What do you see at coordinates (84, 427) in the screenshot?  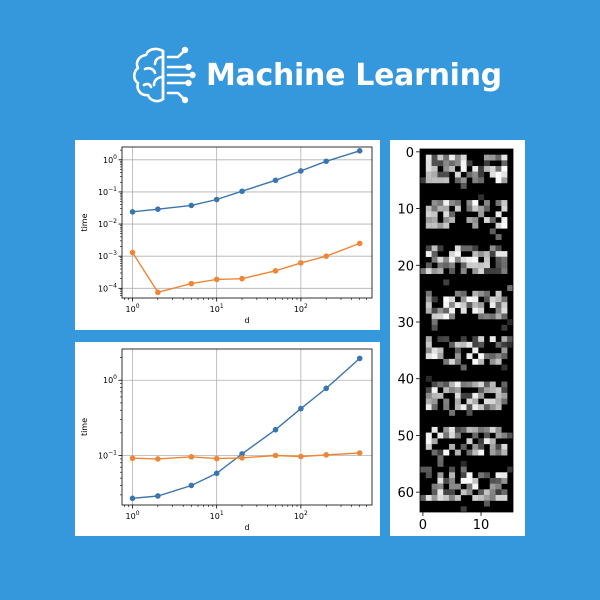 I see `y-axis-label: time` at bounding box center [84, 427].